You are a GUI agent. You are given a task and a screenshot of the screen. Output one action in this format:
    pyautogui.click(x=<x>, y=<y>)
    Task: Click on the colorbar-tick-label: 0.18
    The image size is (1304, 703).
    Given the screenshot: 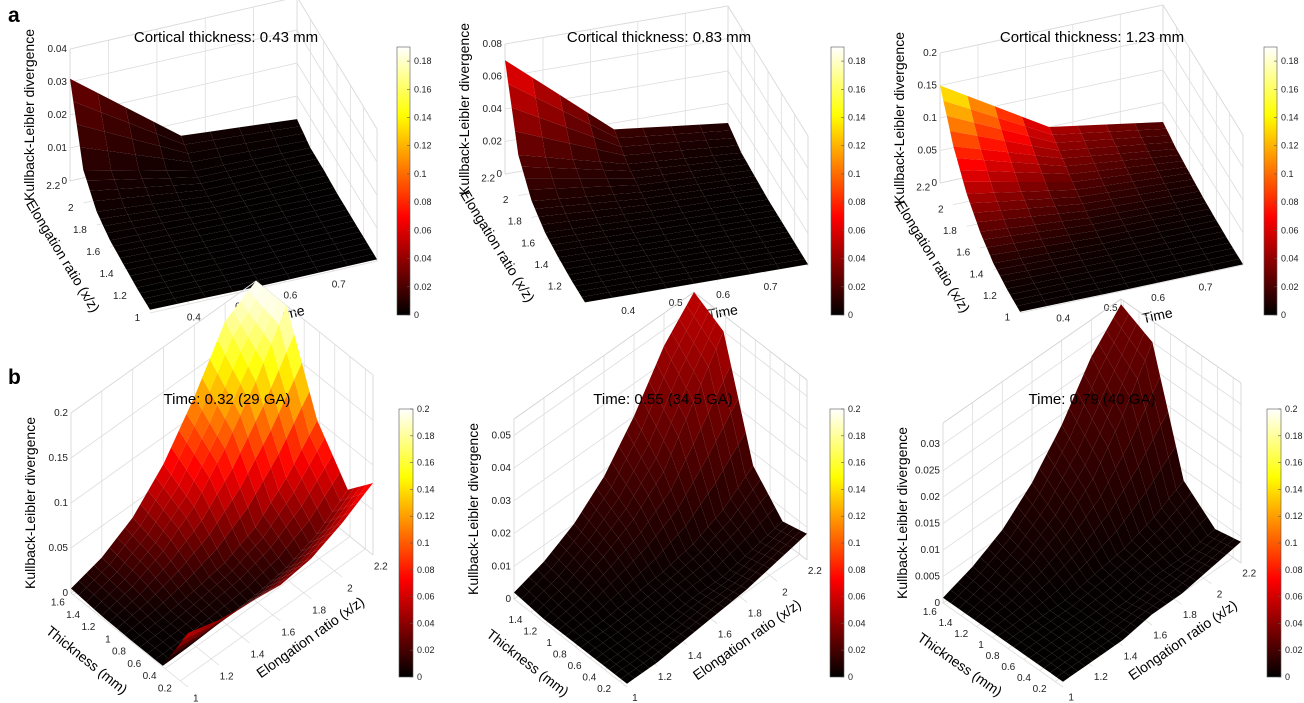 What is the action you would take?
    pyautogui.click(x=857, y=436)
    